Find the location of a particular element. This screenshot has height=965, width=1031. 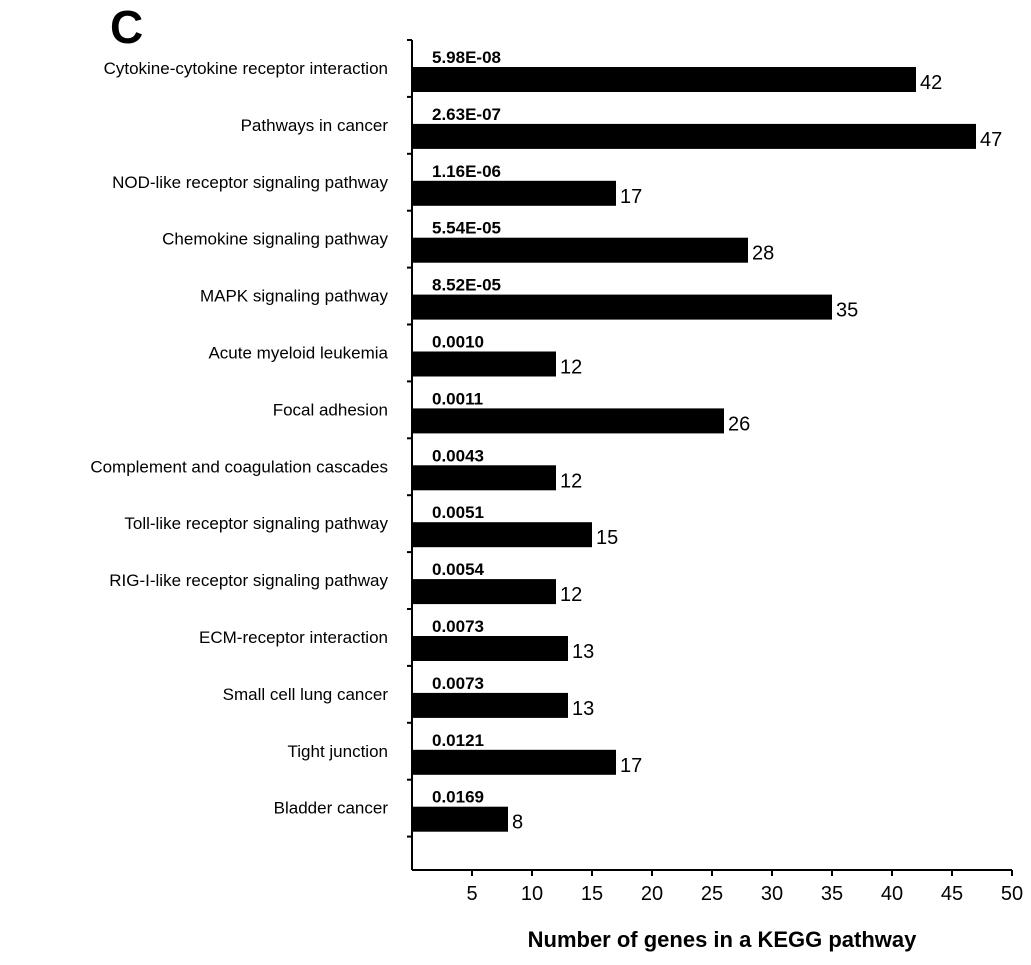

category-label: Pathways in cancer is located at coordinates (315, 125).